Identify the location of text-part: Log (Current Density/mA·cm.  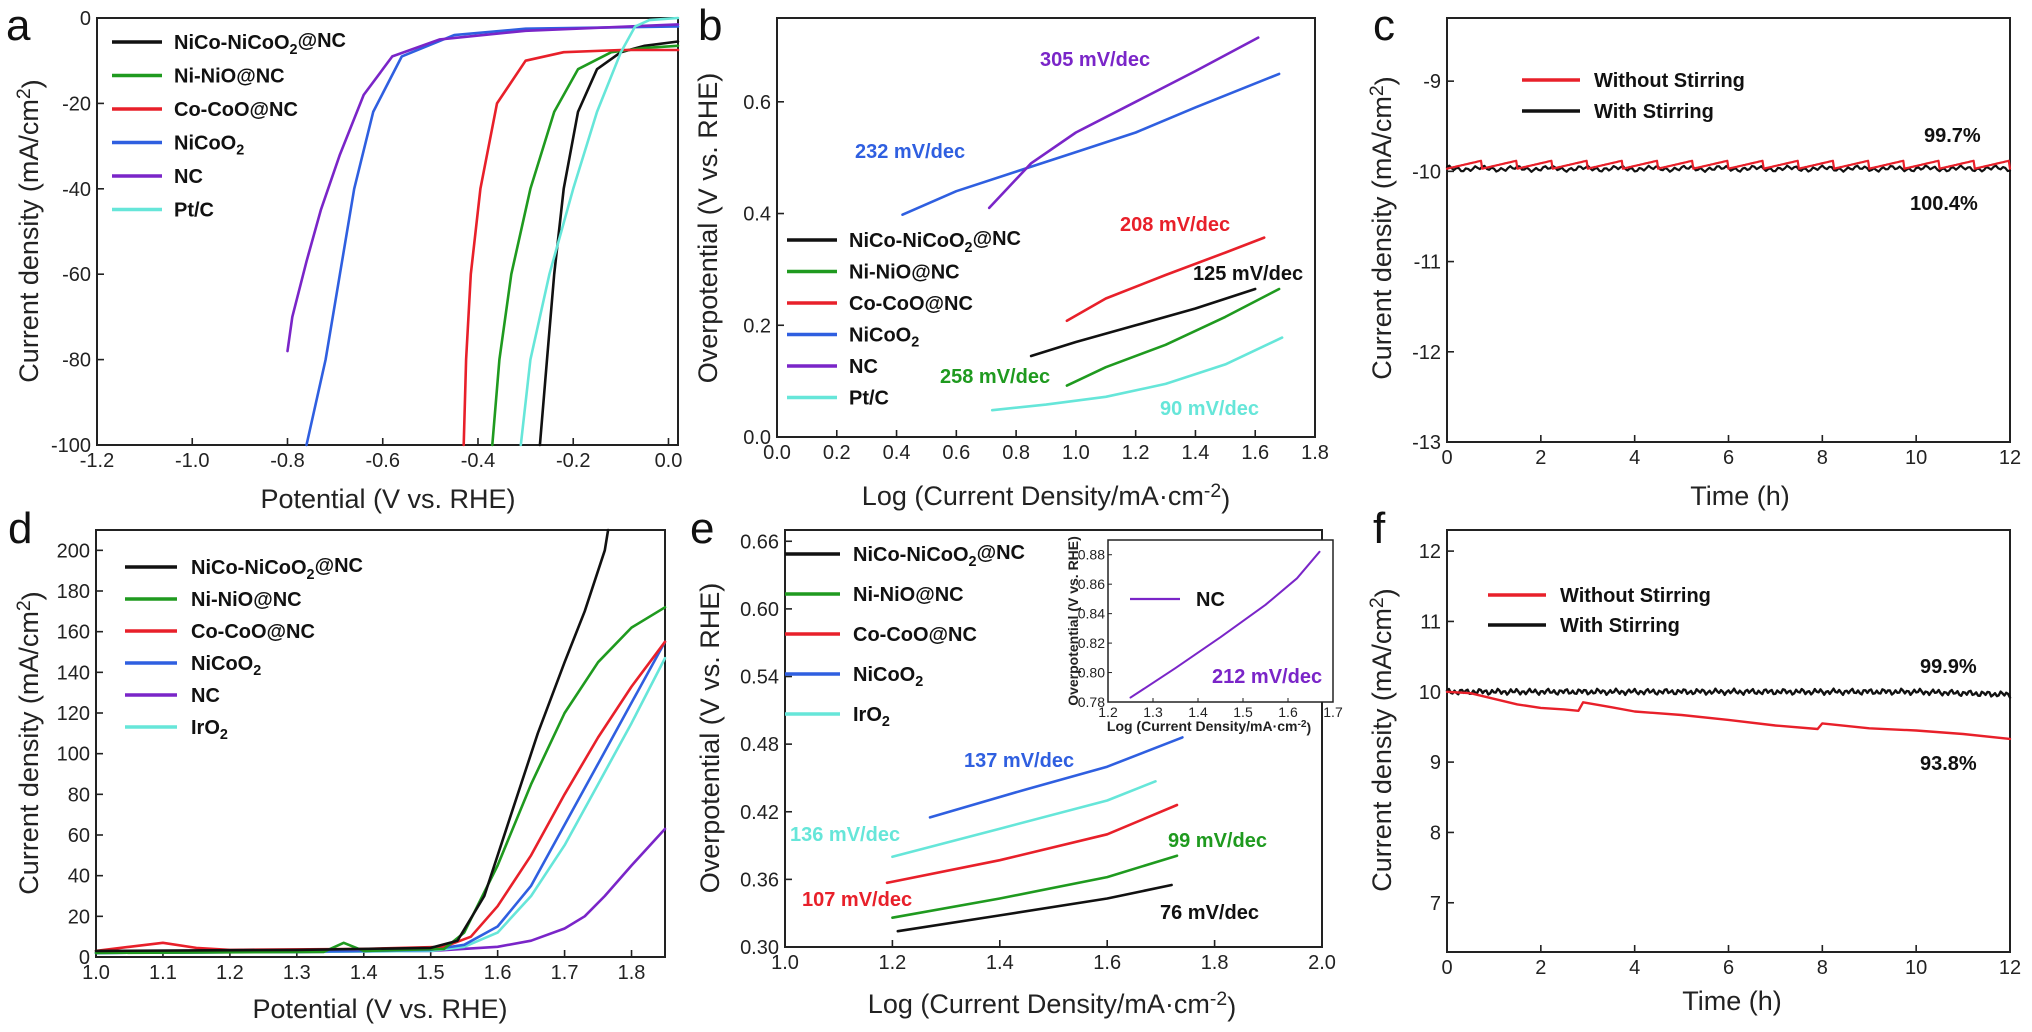
(1039, 1004).